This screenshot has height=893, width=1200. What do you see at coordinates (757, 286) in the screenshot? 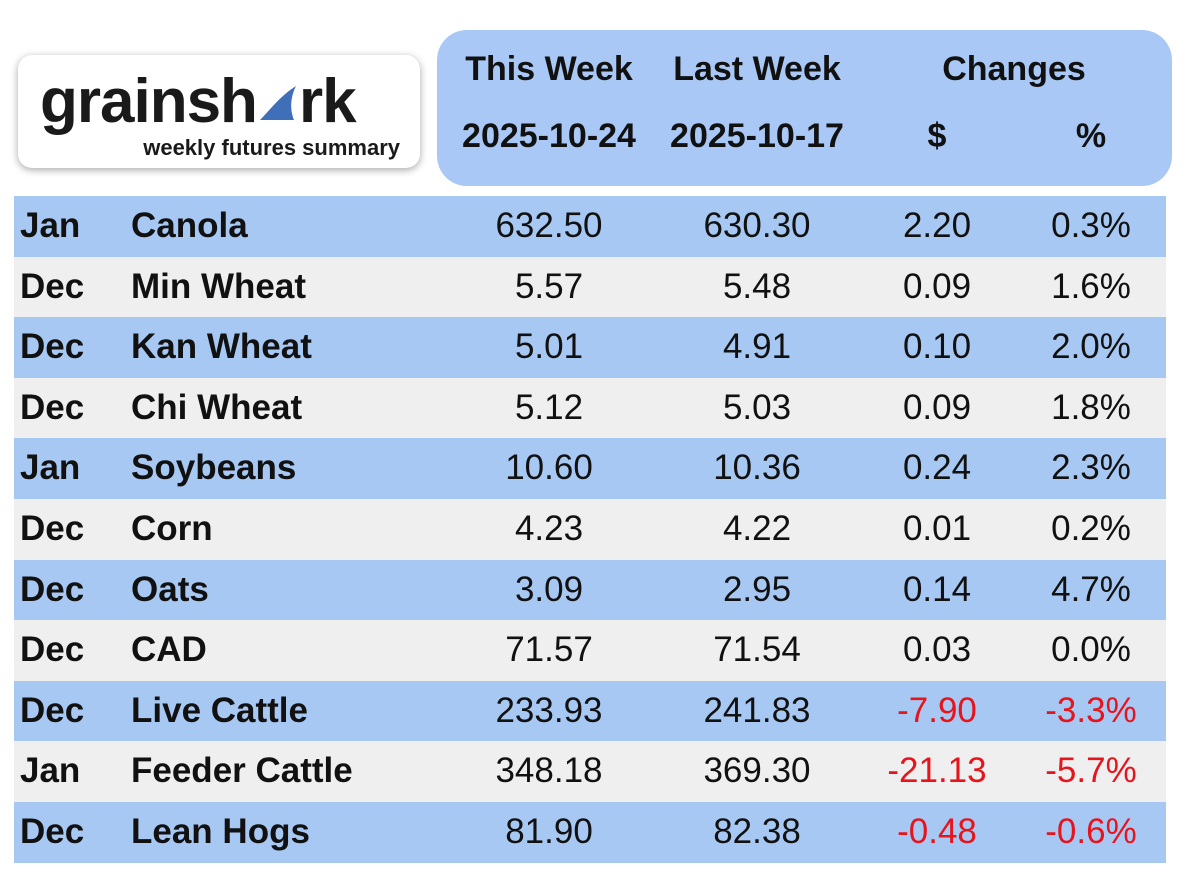
I see `last-week: 5.48` at bounding box center [757, 286].